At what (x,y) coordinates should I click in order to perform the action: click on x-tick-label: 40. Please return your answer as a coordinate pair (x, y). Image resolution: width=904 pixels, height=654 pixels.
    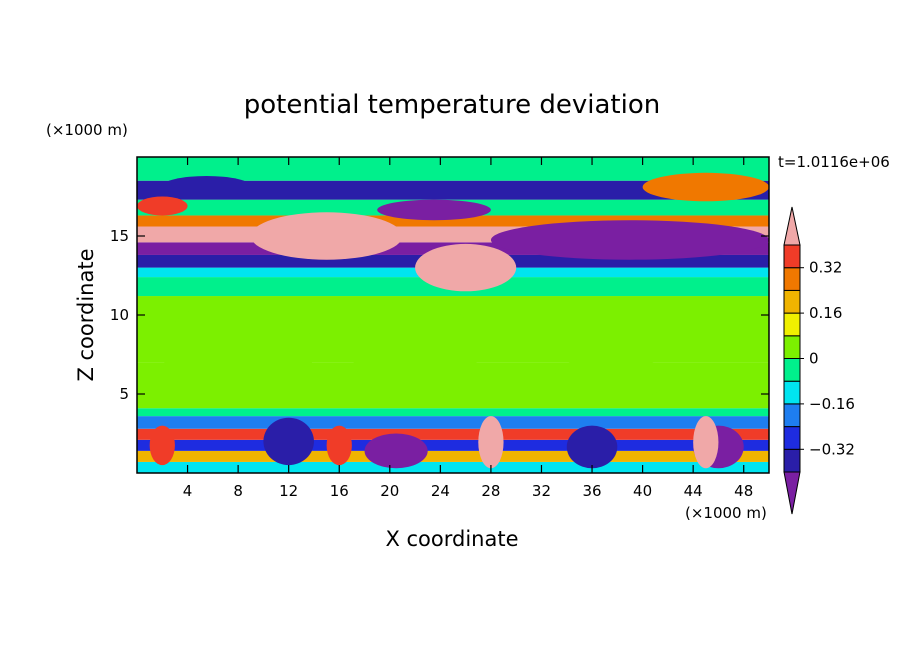
    Looking at the image, I should click on (642, 491).